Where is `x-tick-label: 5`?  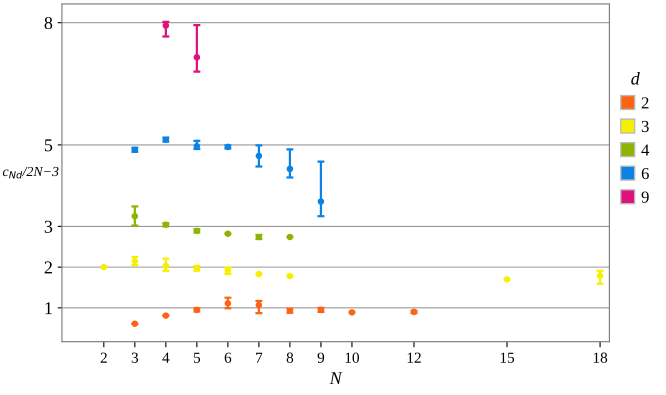
x-tick-label: 5 is located at coordinates (197, 357).